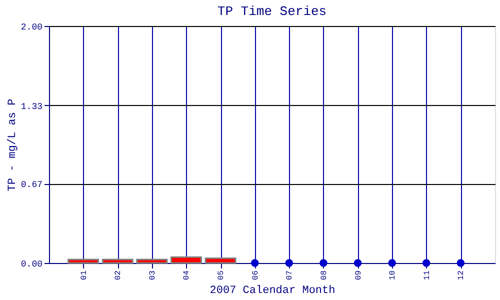 The width and height of the screenshot is (500, 300). I want to click on x-tick-label: 05, so click(221, 275).